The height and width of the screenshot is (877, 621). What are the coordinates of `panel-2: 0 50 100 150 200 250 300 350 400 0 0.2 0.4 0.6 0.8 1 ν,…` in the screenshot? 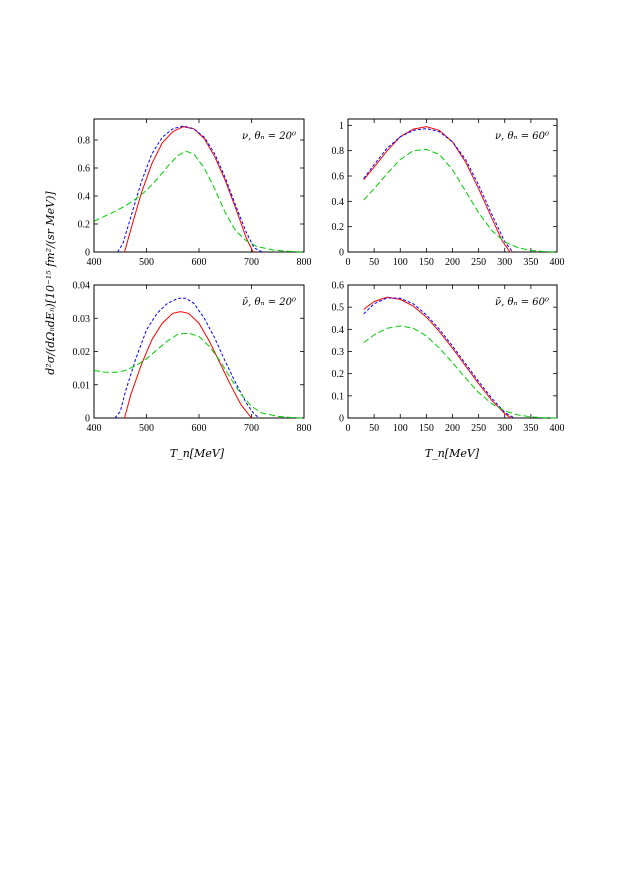 It's located at (448, 193).